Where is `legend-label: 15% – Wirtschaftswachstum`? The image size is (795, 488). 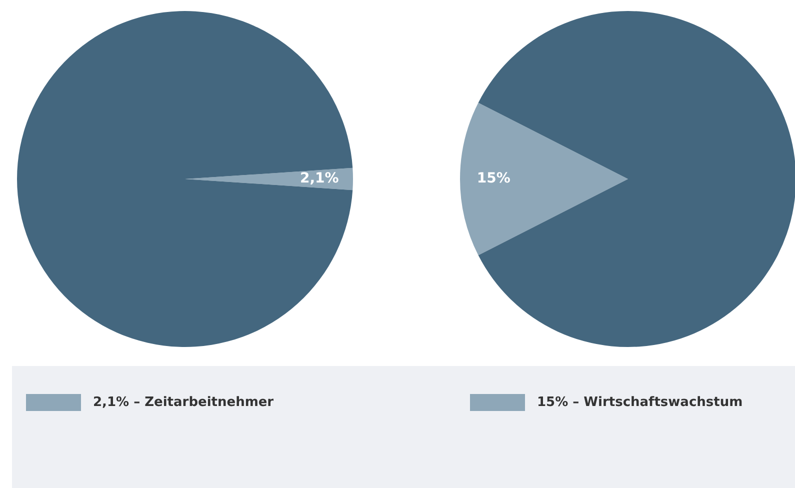
legend-label: 15% – Wirtschaftswachstum is located at coordinates (640, 402).